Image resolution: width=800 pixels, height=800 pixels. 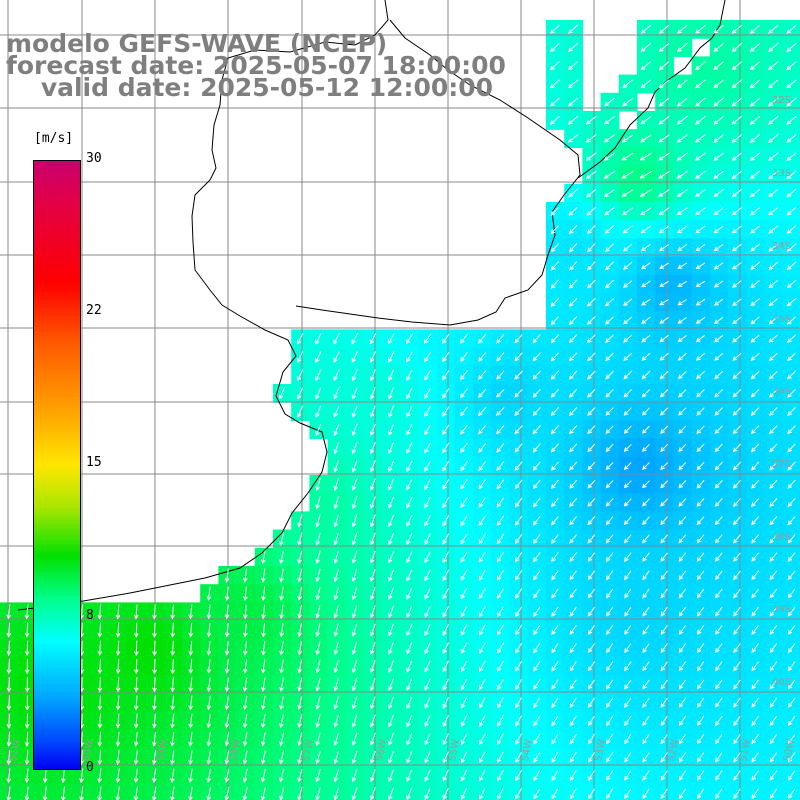 I want to click on lon-label: 51W, so click(x=745, y=750).